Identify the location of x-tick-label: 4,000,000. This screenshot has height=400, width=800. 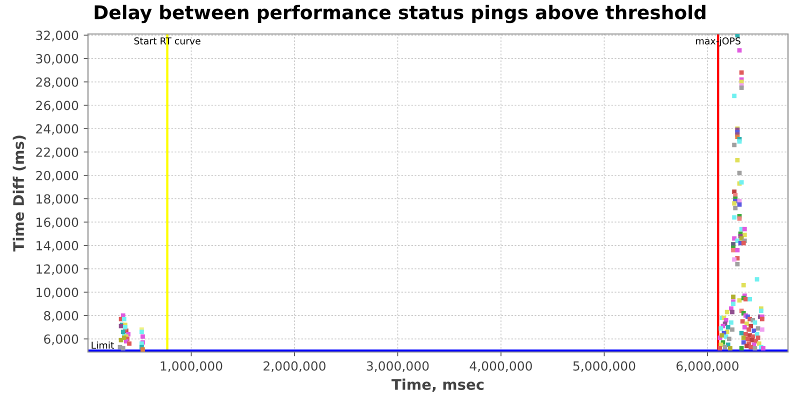
(501, 366).